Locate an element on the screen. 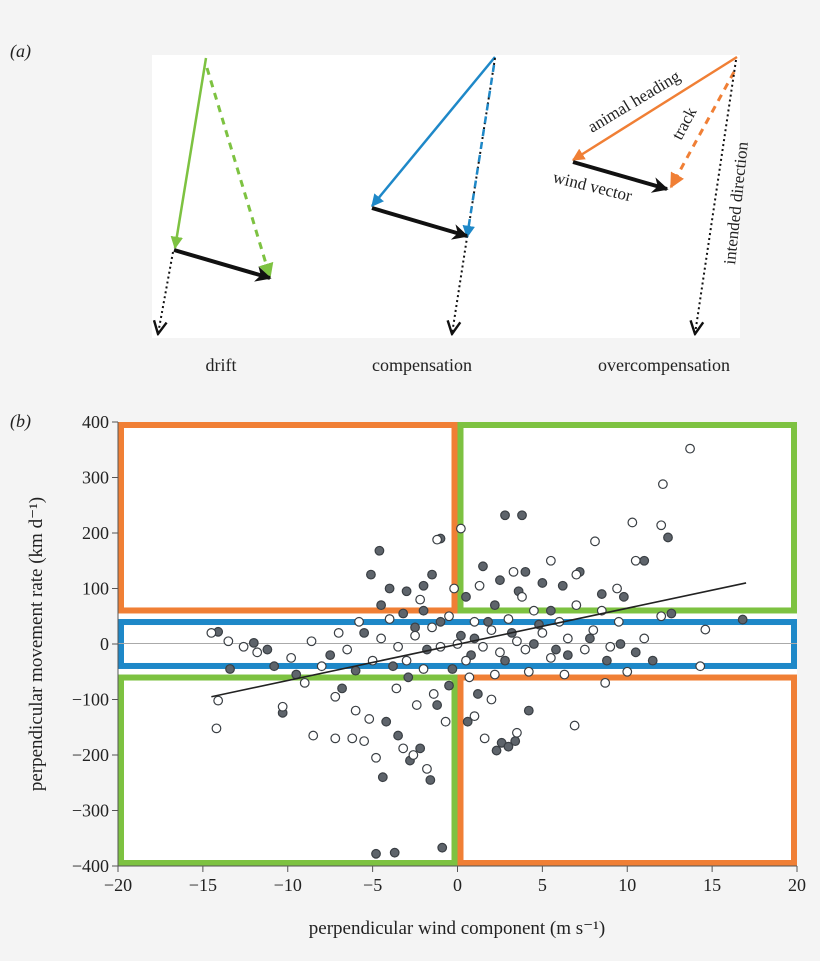 The image size is (820, 961). y-tick-label: −200 is located at coordinates (90, 755).